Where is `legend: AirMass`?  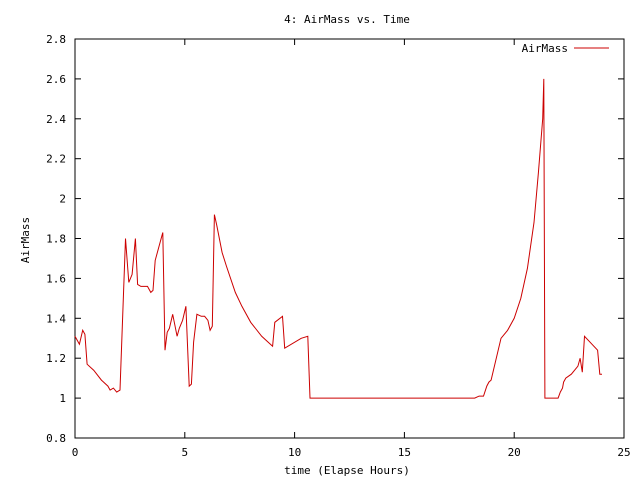
legend: AirMass is located at coordinates (565, 48).